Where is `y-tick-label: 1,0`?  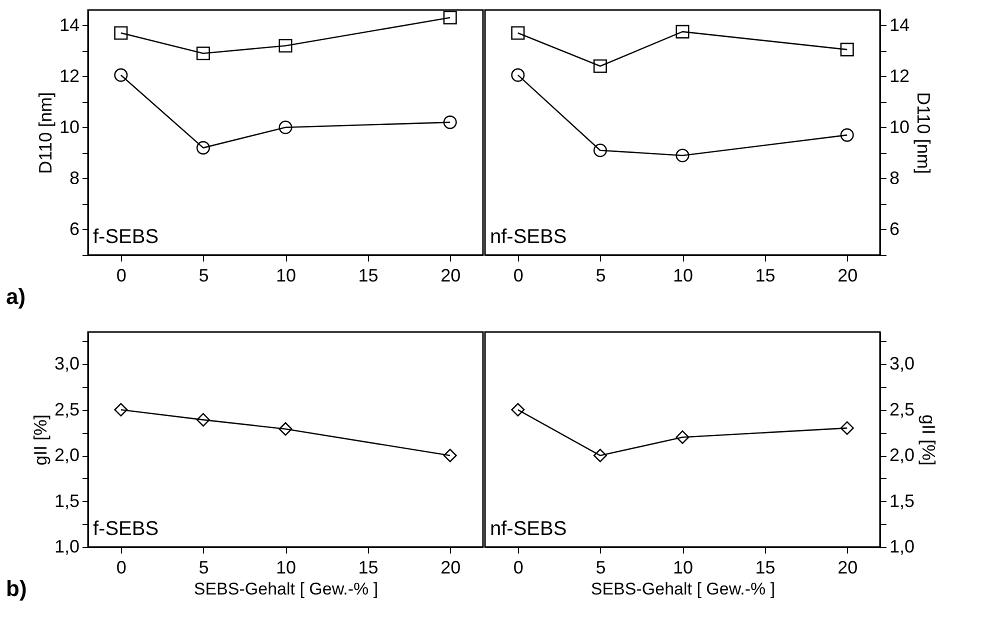 y-tick-label: 1,0 is located at coordinates (67, 546).